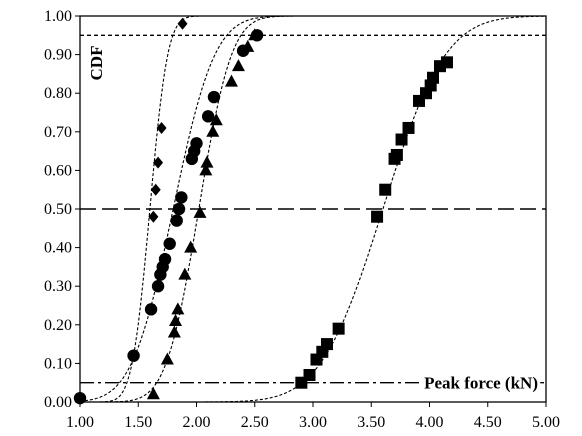  I want to click on x-tick-label: 1.00, so click(80, 422).